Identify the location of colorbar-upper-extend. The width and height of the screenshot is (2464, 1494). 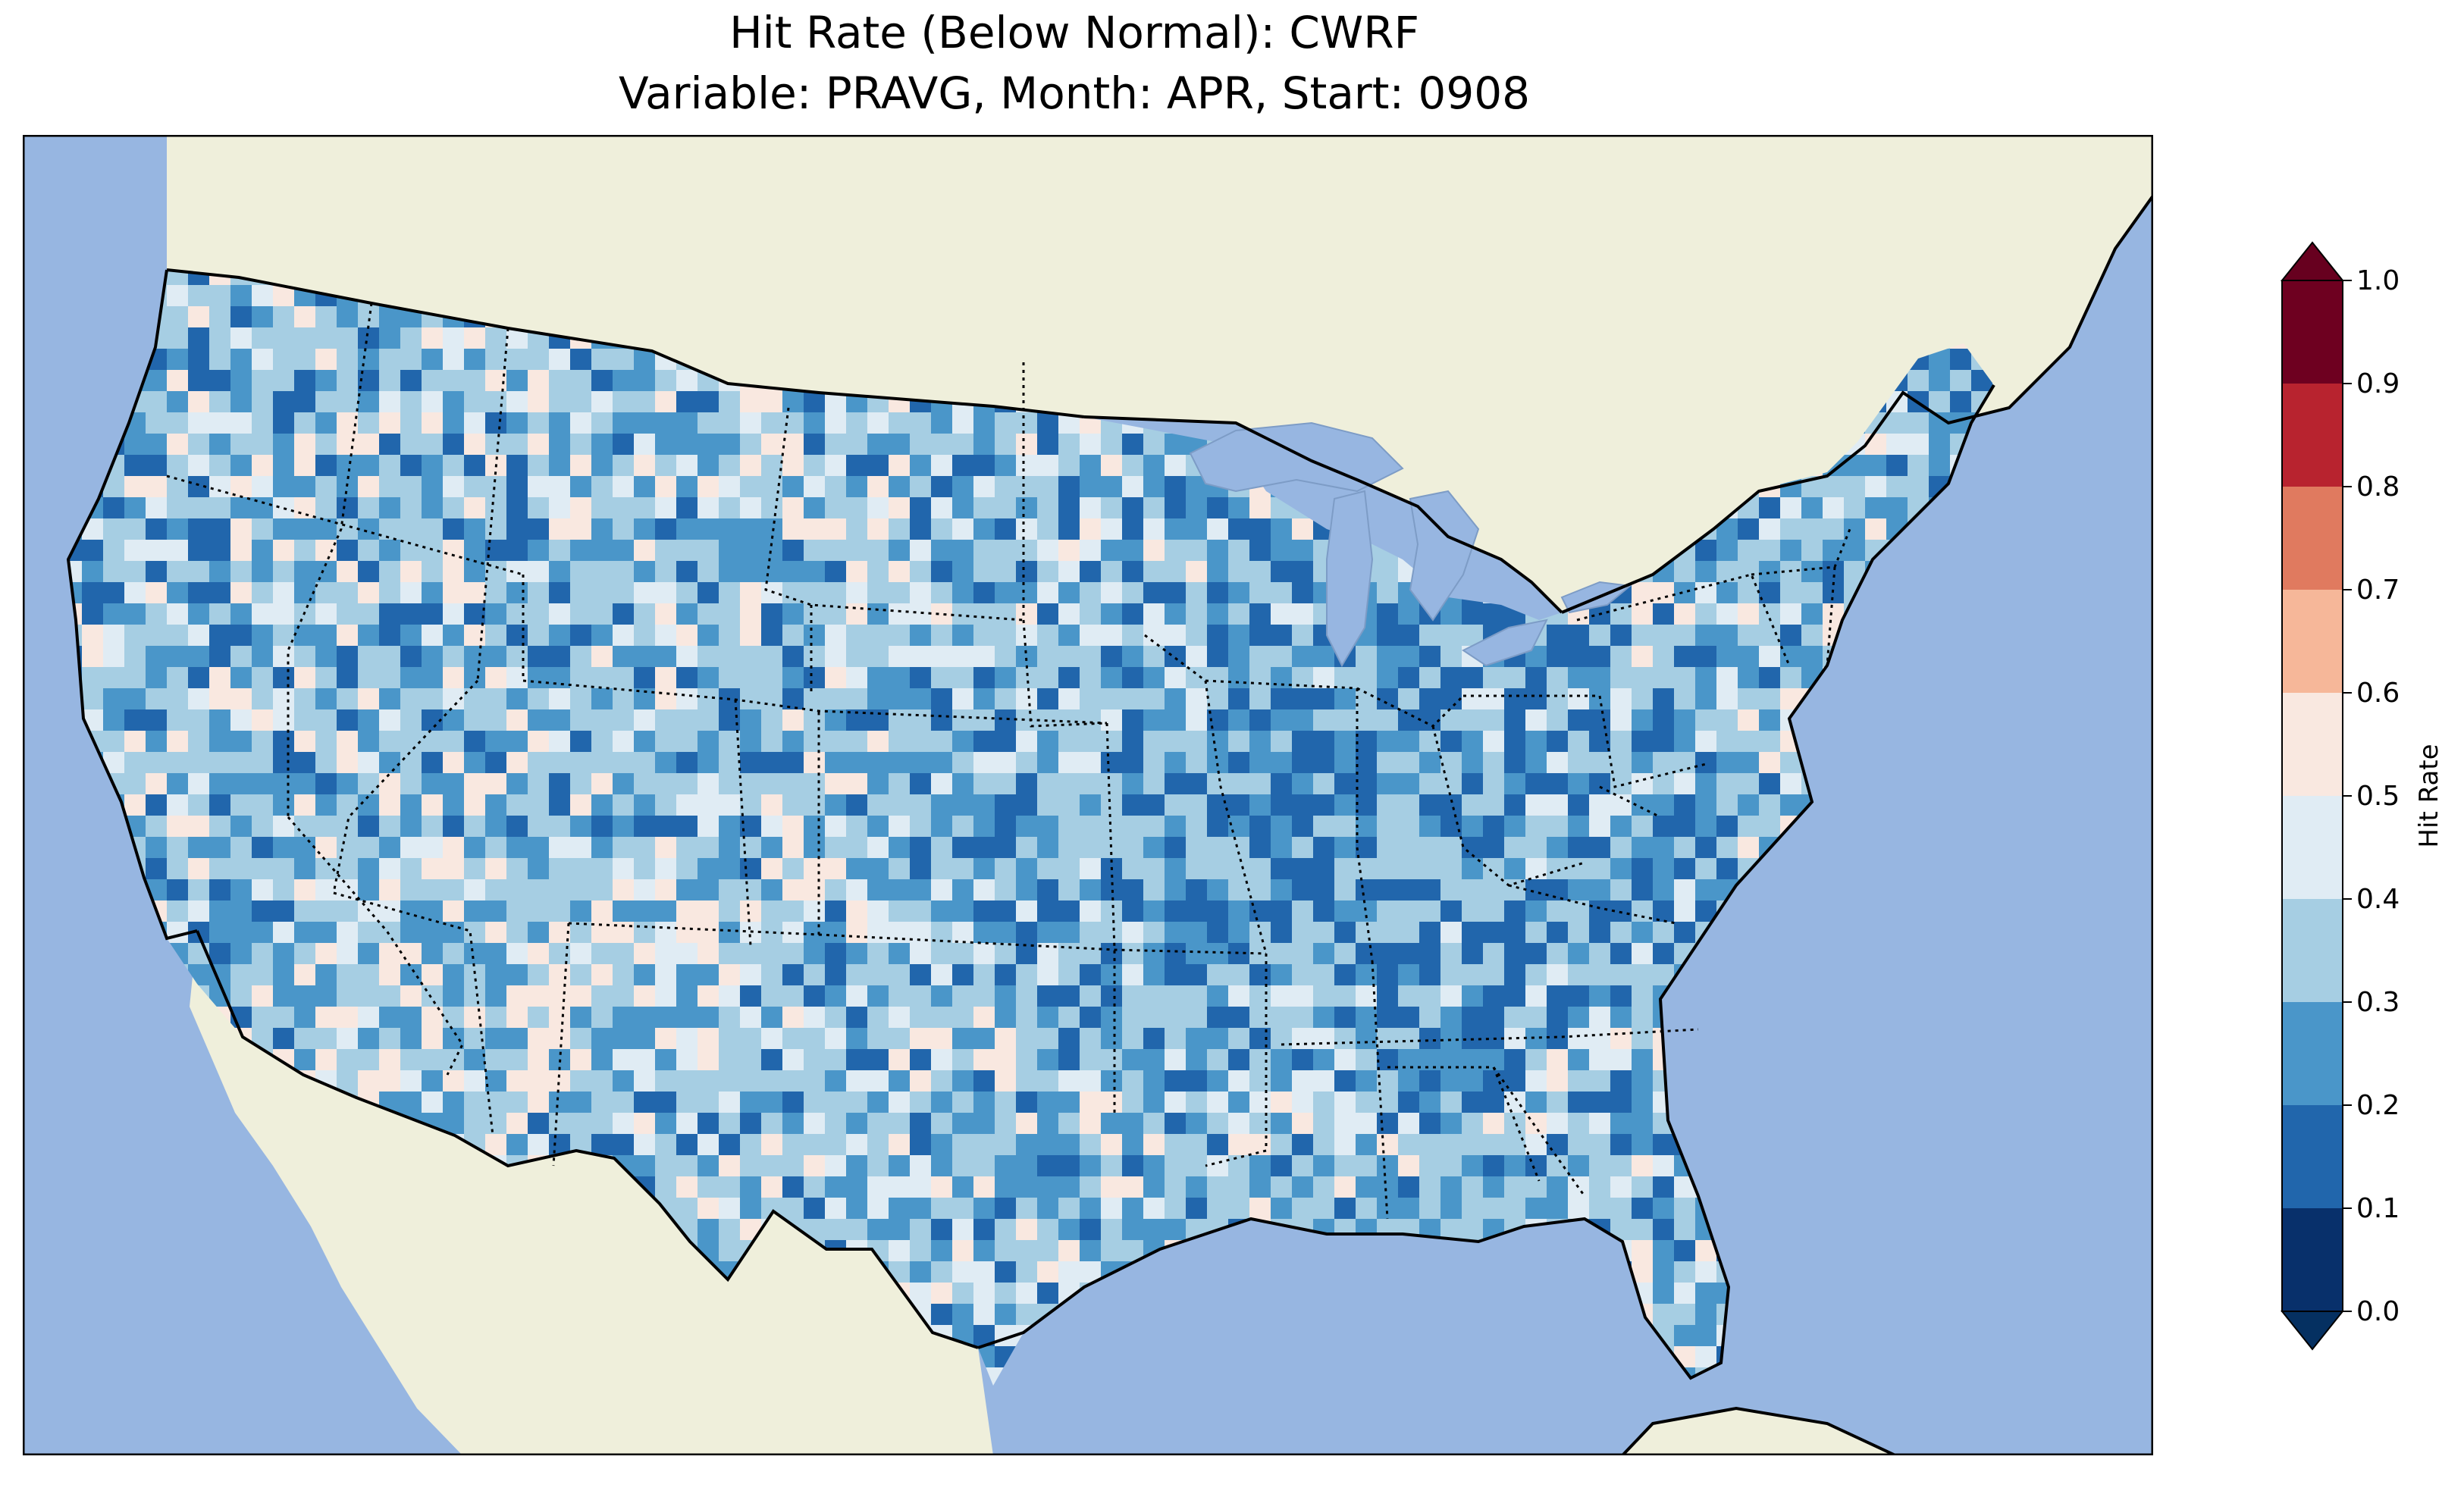
(2313, 261).